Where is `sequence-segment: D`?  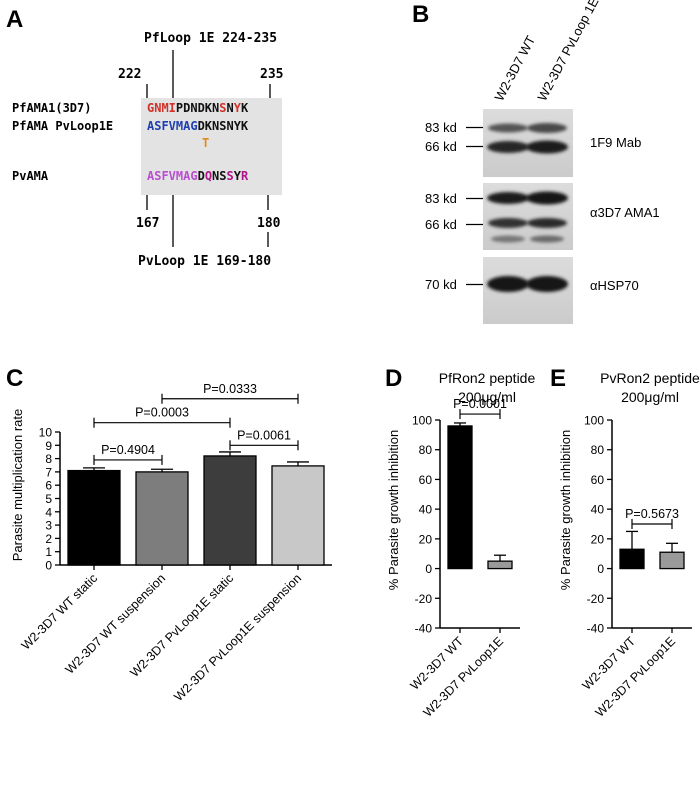
sequence-segment: D is located at coordinates (201, 176).